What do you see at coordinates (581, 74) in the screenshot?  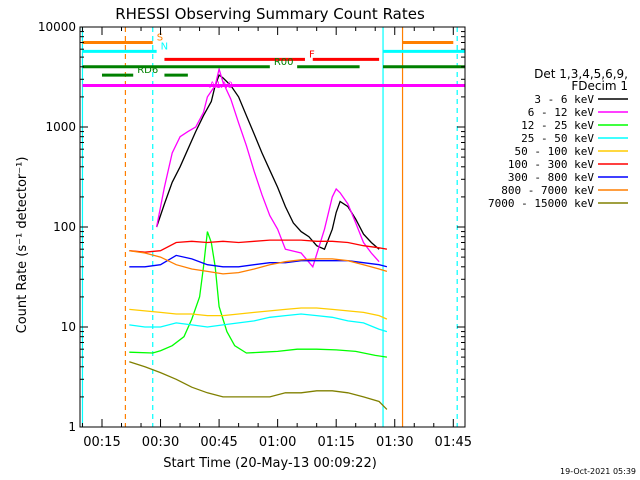 I see `legend-header: Det 1,3,4,5,6,9,` at bounding box center [581, 74].